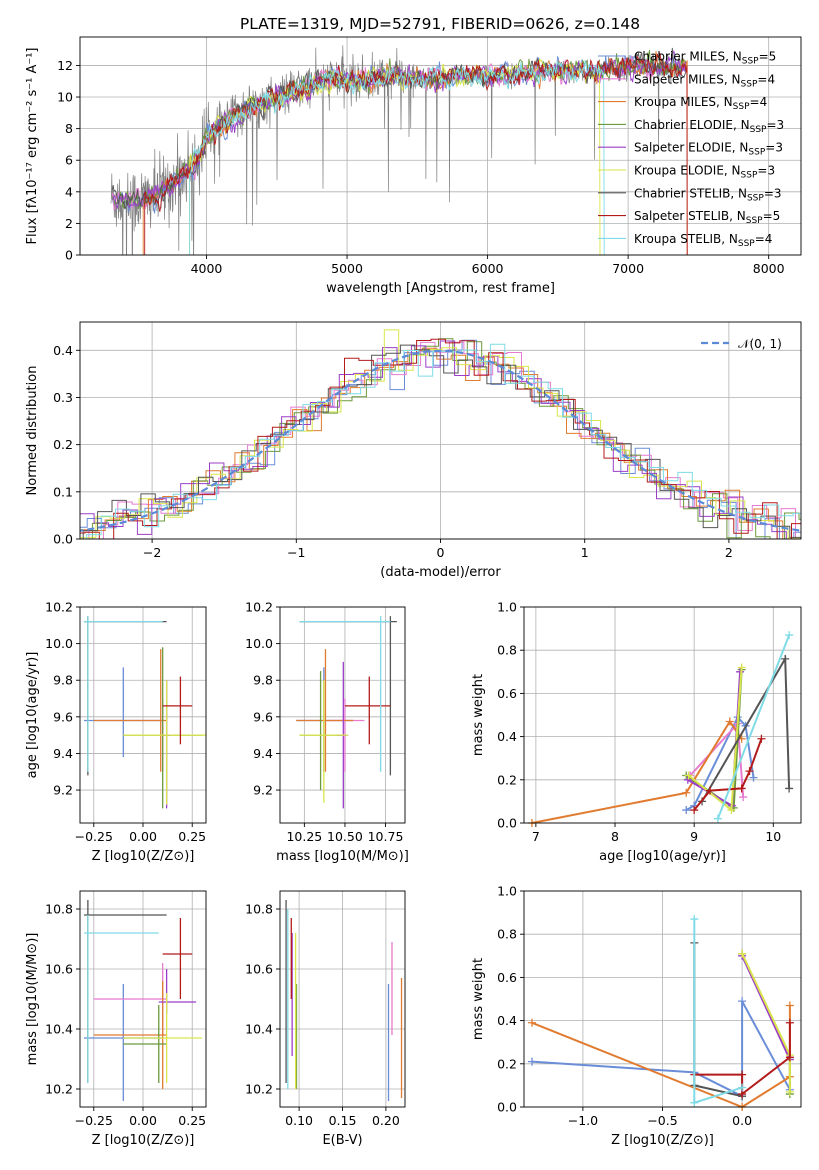 This screenshot has width=819, height=1170. What do you see at coordinates (742, 1001) in the screenshot?
I see `weight-marker-chabrier-miles` at bounding box center [742, 1001].